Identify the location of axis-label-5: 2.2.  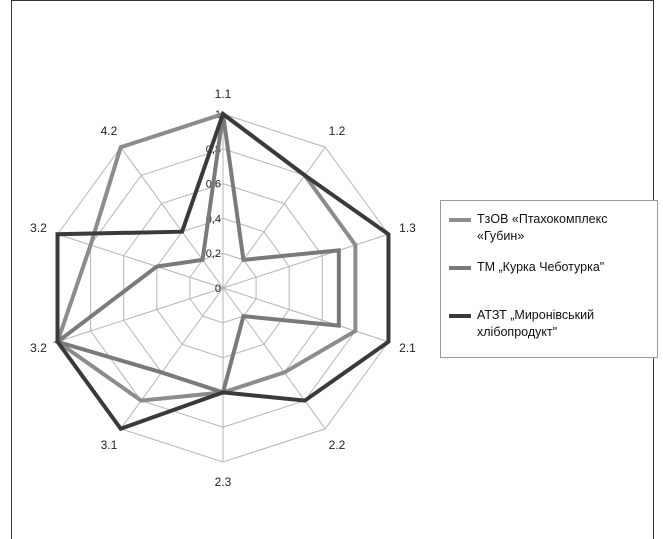
(337, 445).